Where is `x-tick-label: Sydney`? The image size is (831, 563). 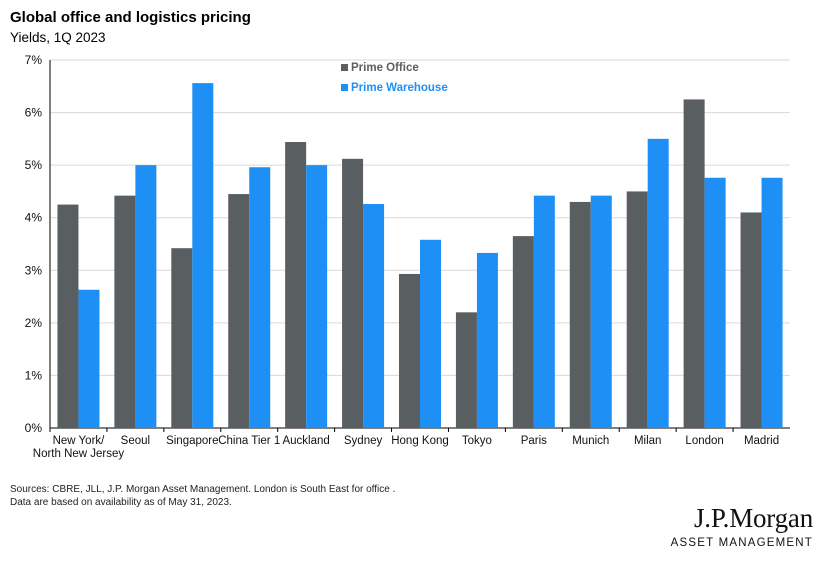
x-tick-label: Sydney is located at coordinates (363, 441).